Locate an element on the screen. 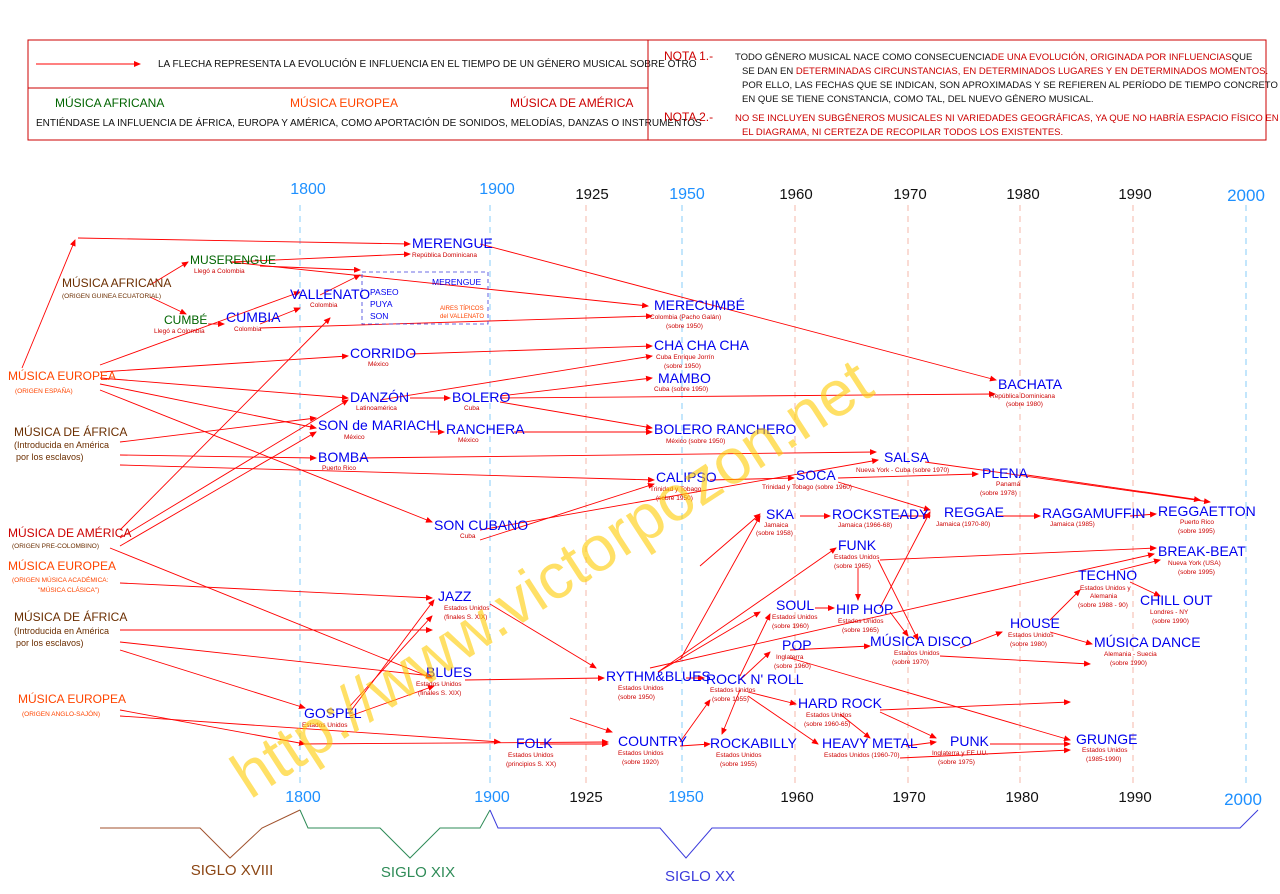  genre-mambo: MAMBO is located at coordinates (684, 378).